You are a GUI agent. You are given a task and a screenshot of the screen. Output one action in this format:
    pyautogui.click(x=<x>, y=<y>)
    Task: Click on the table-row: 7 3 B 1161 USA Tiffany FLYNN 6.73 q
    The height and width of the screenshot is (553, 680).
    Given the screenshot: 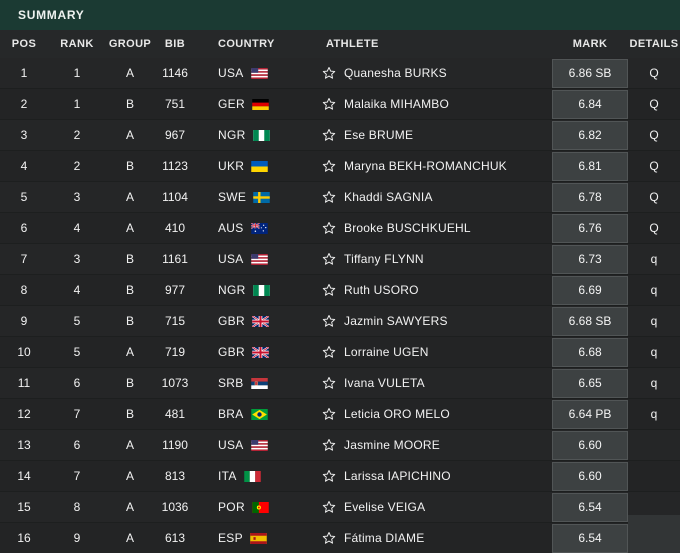 What is the action you would take?
    pyautogui.click(x=340, y=259)
    